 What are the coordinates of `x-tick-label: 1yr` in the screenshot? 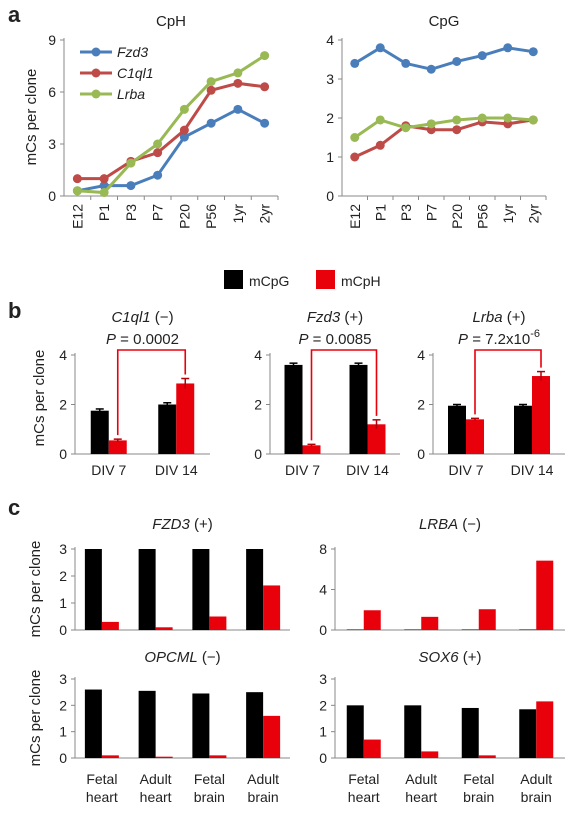 It's located at (238, 214).